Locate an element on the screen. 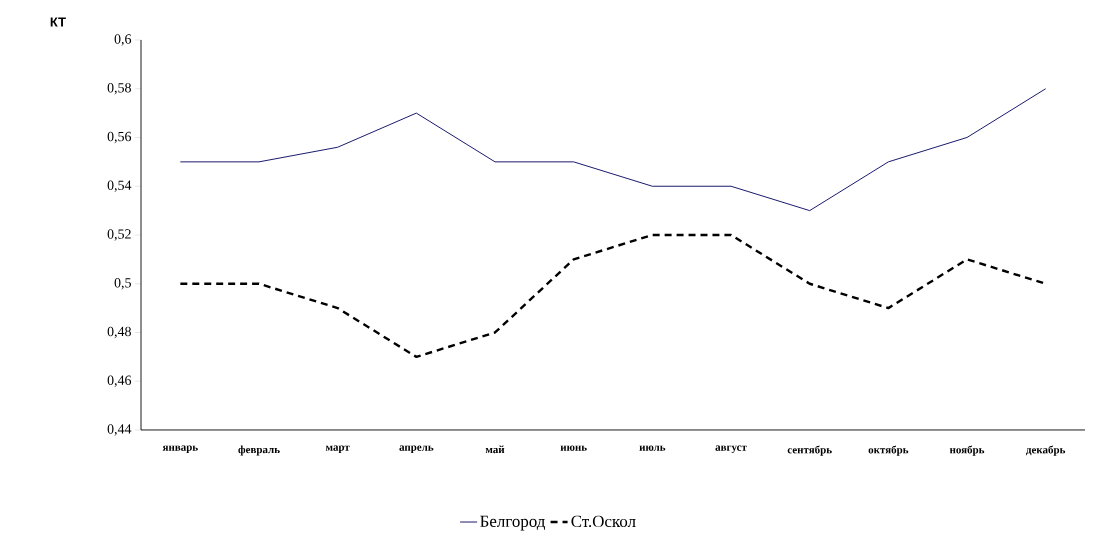 The height and width of the screenshot is (538, 1099). y-tick-label: 0,48 is located at coordinates (119, 332).